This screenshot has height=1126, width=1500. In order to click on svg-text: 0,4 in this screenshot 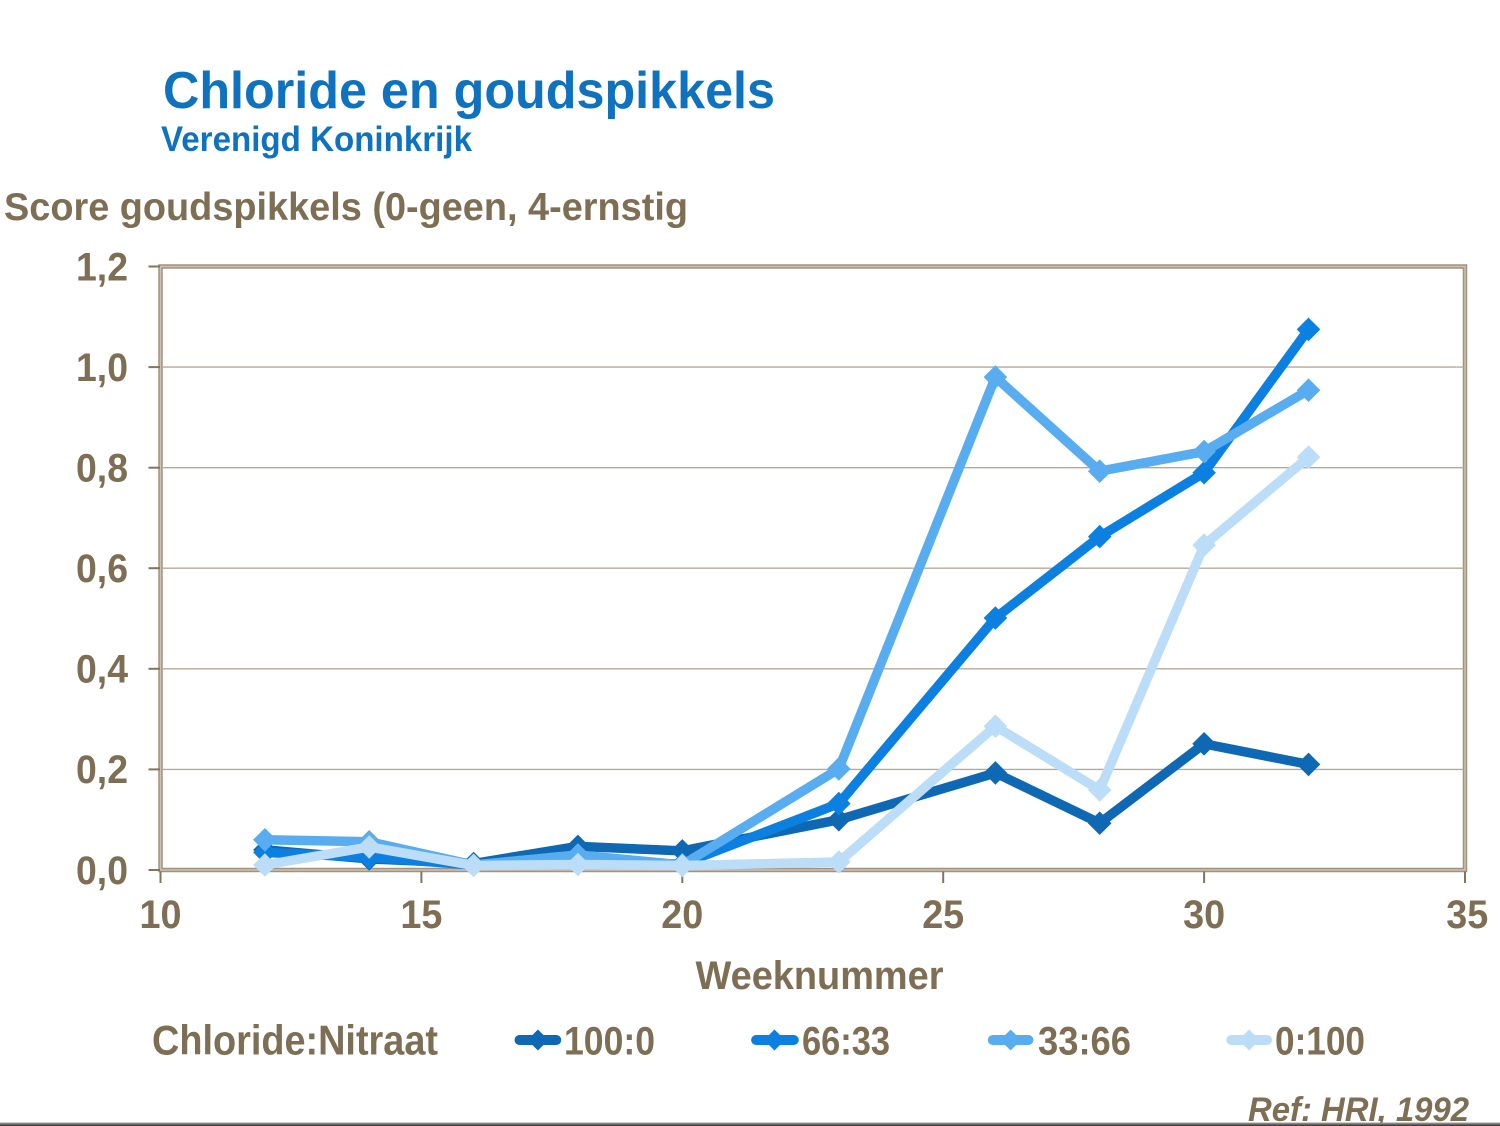, I will do `click(102, 670)`.